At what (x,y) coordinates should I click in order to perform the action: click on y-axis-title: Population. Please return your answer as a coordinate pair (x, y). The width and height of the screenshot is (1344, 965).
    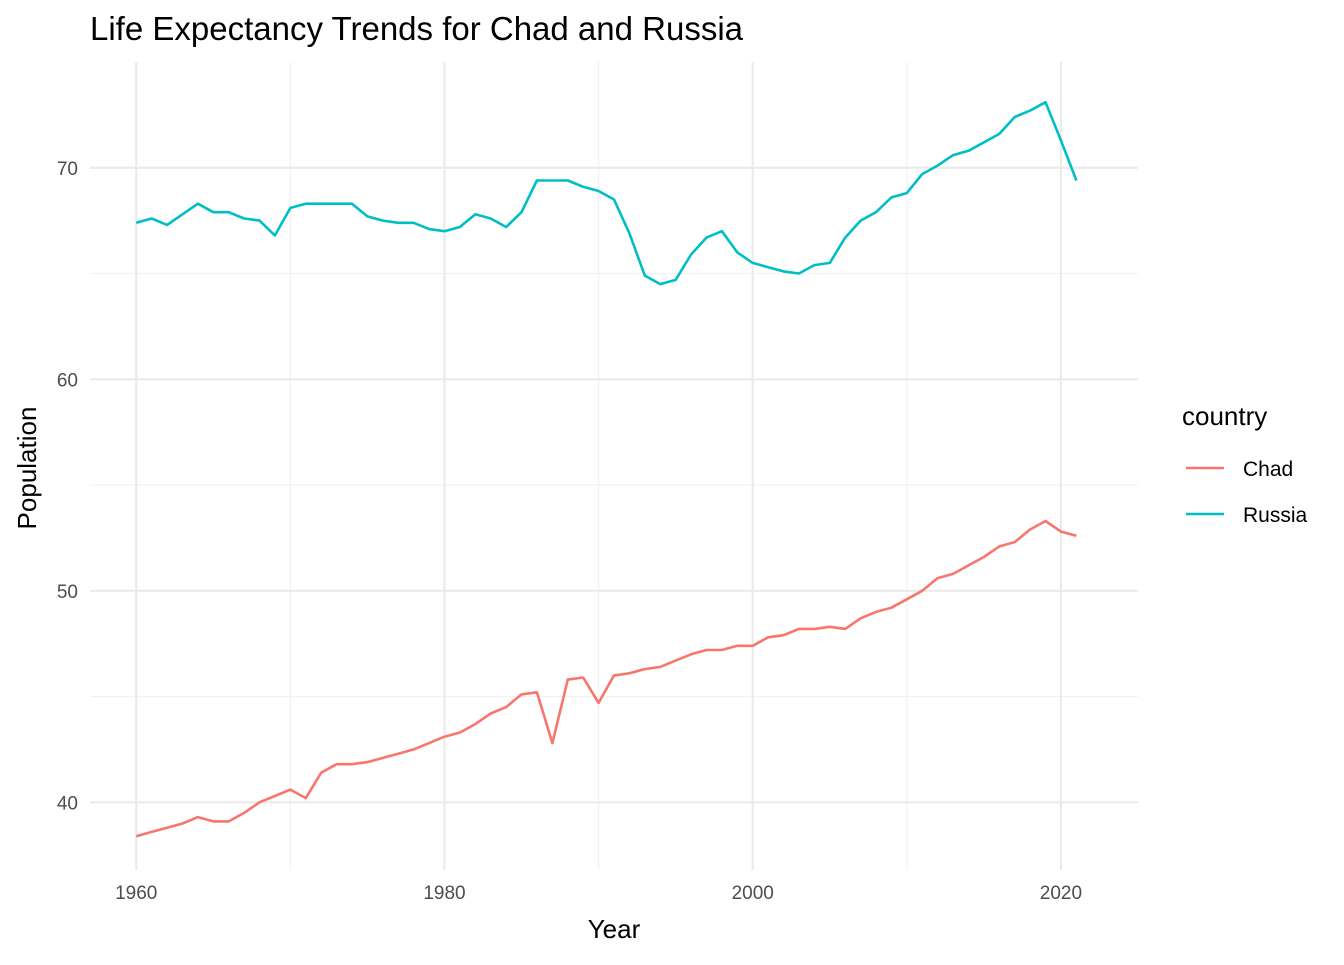
    Looking at the image, I should click on (27, 468).